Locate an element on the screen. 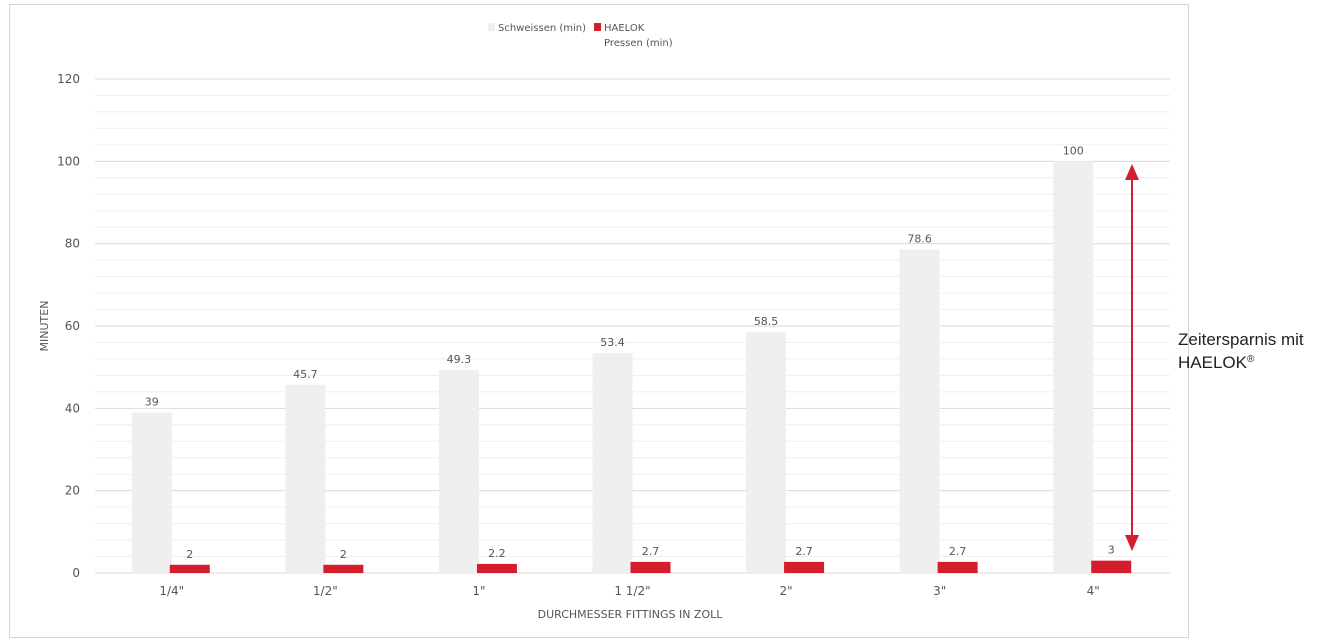 The image size is (1320, 643). x-tick-label: 1 1/2" is located at coordinates (632, 591).